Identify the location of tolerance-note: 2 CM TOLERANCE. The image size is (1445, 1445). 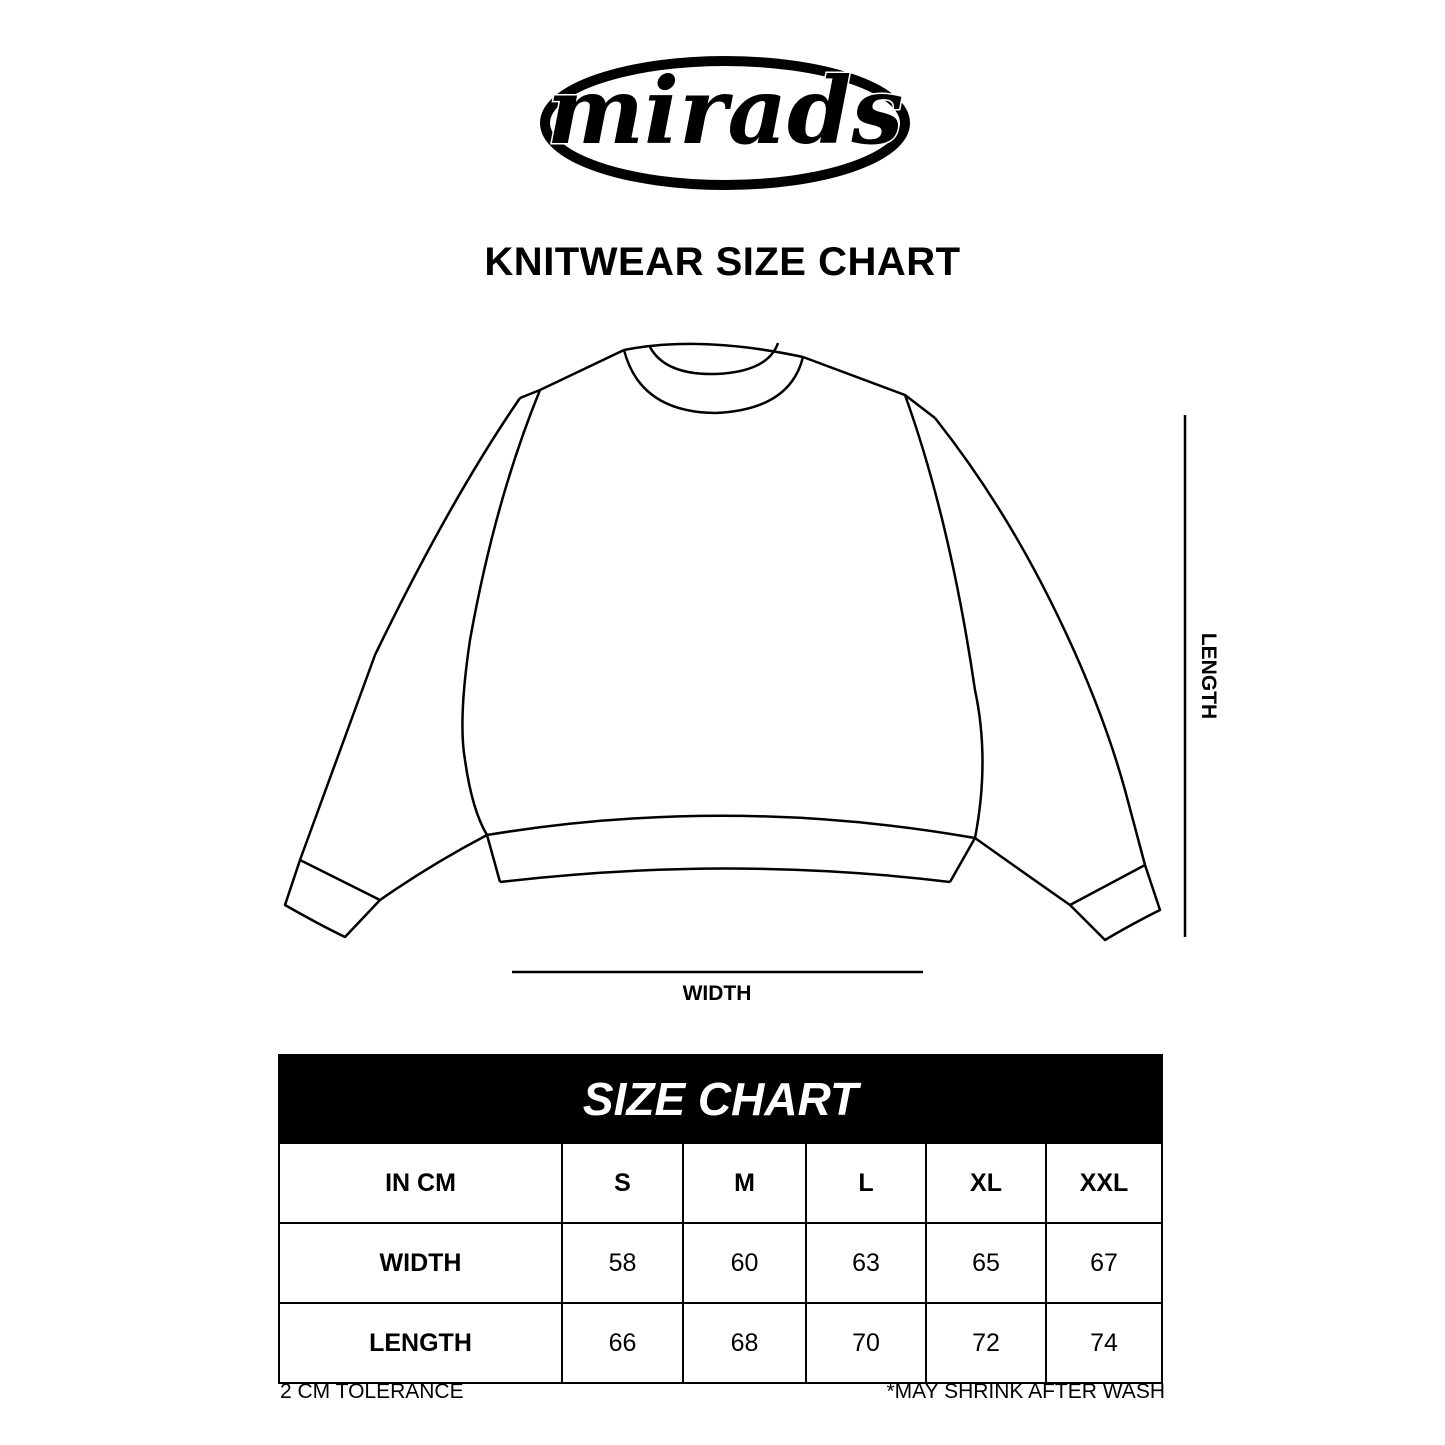
(372, 1391).